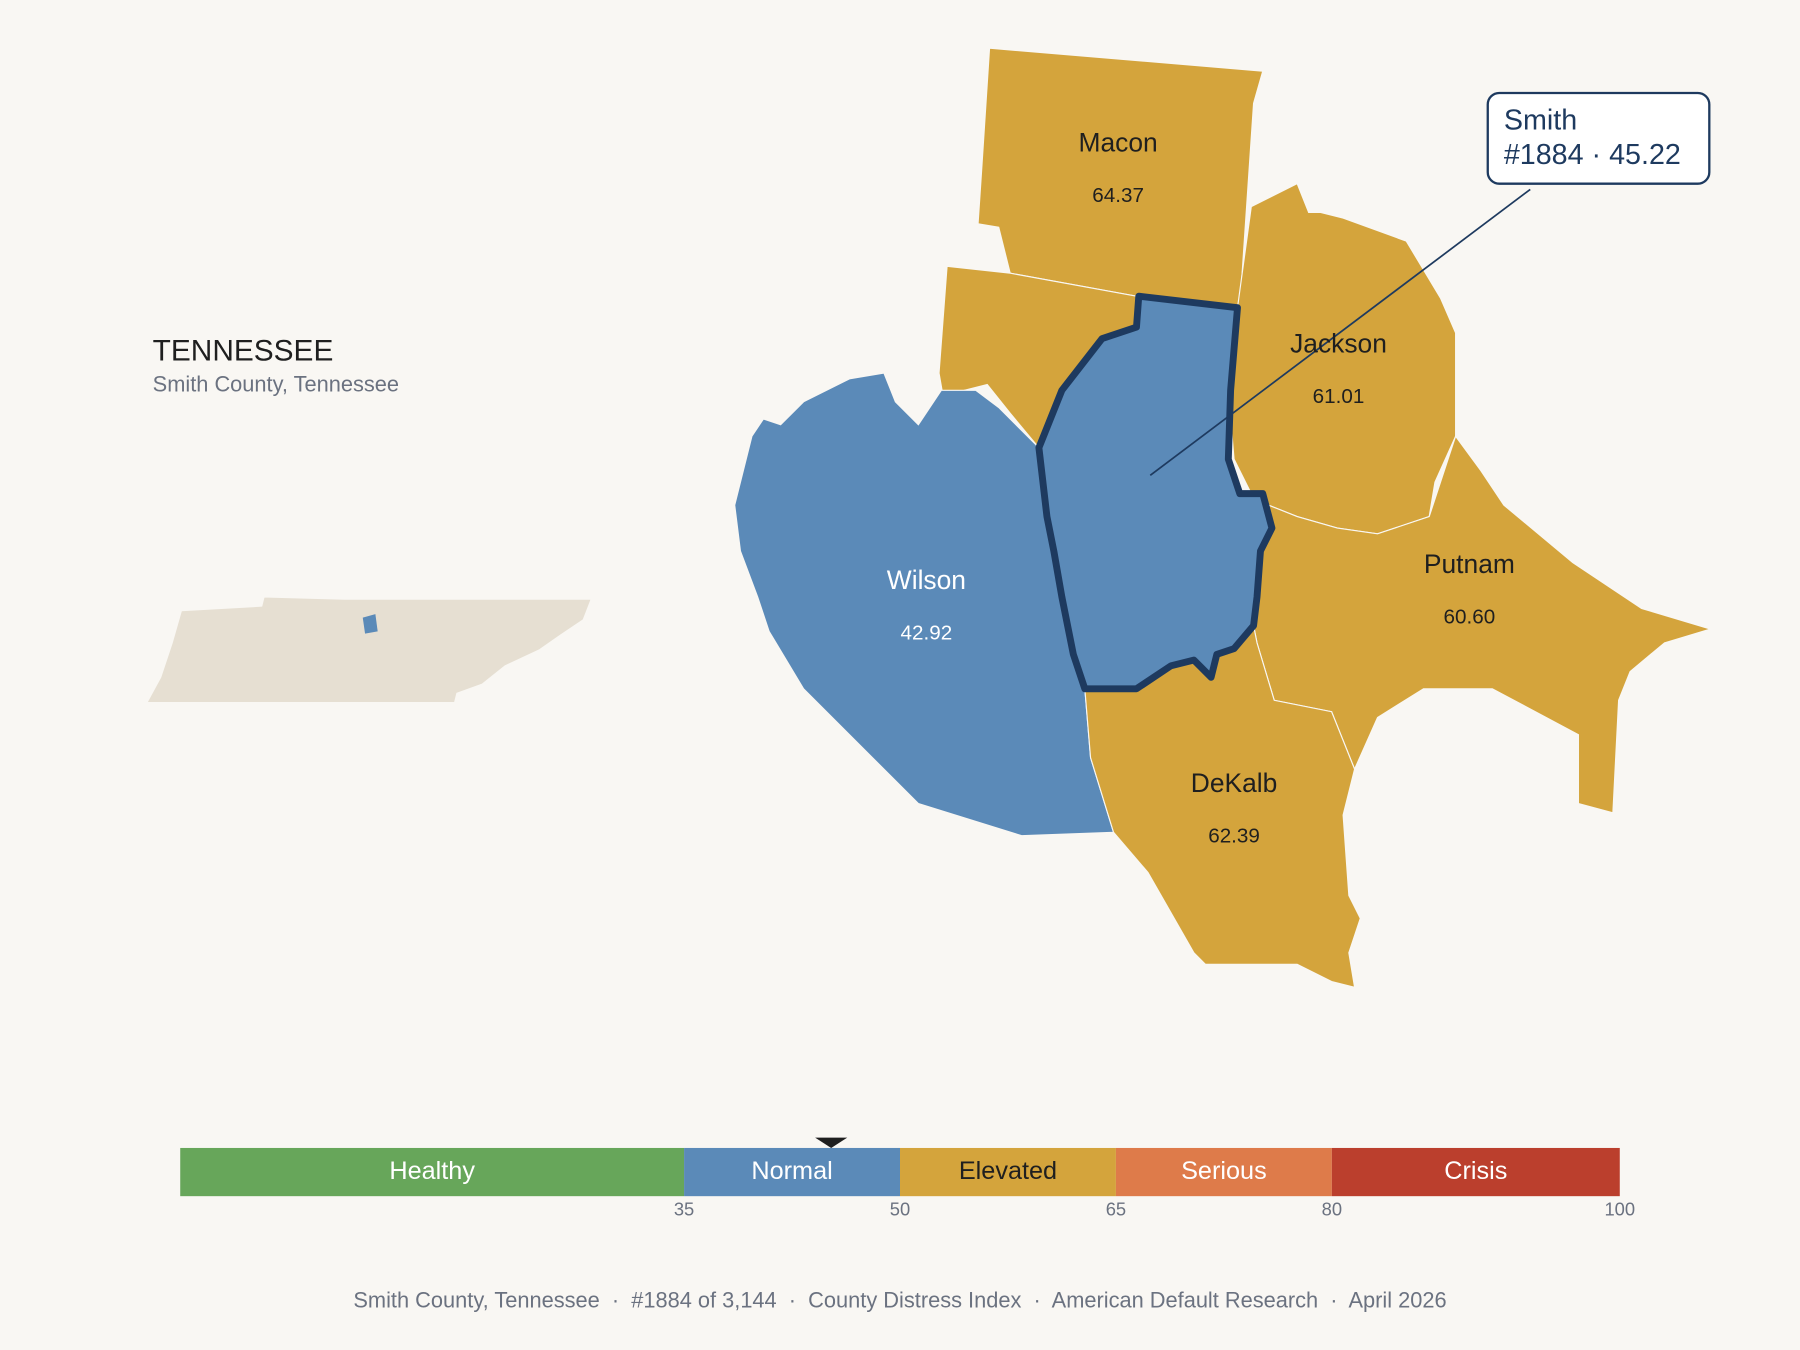 This screenshot has height=1350, width=1800. Describe the element at coordinates (1118, 143) in the screenshot. I see `county-name: Macon` at that location.